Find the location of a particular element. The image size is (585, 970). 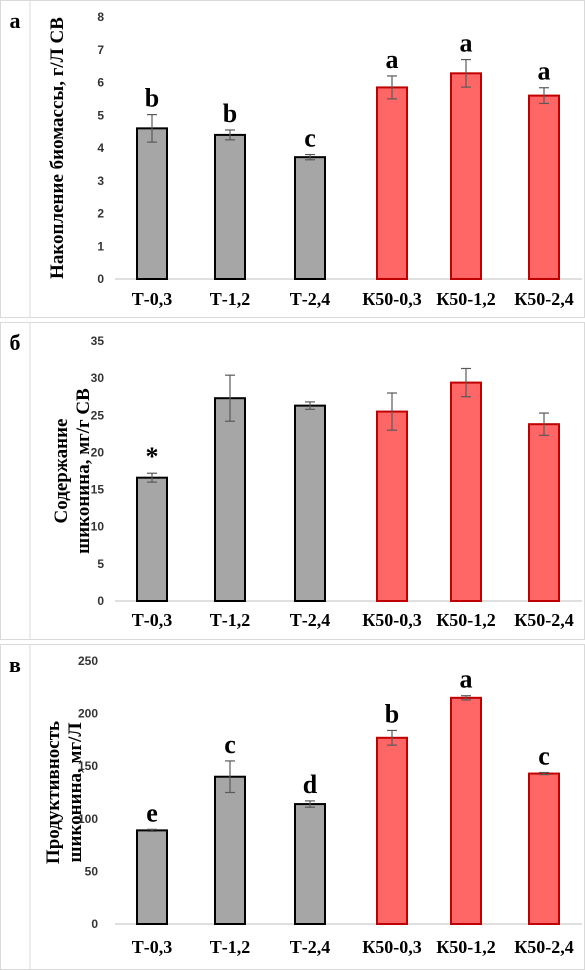

y-axis-title-line: шиконина, мг/Л is located at coordinates (75, 792).